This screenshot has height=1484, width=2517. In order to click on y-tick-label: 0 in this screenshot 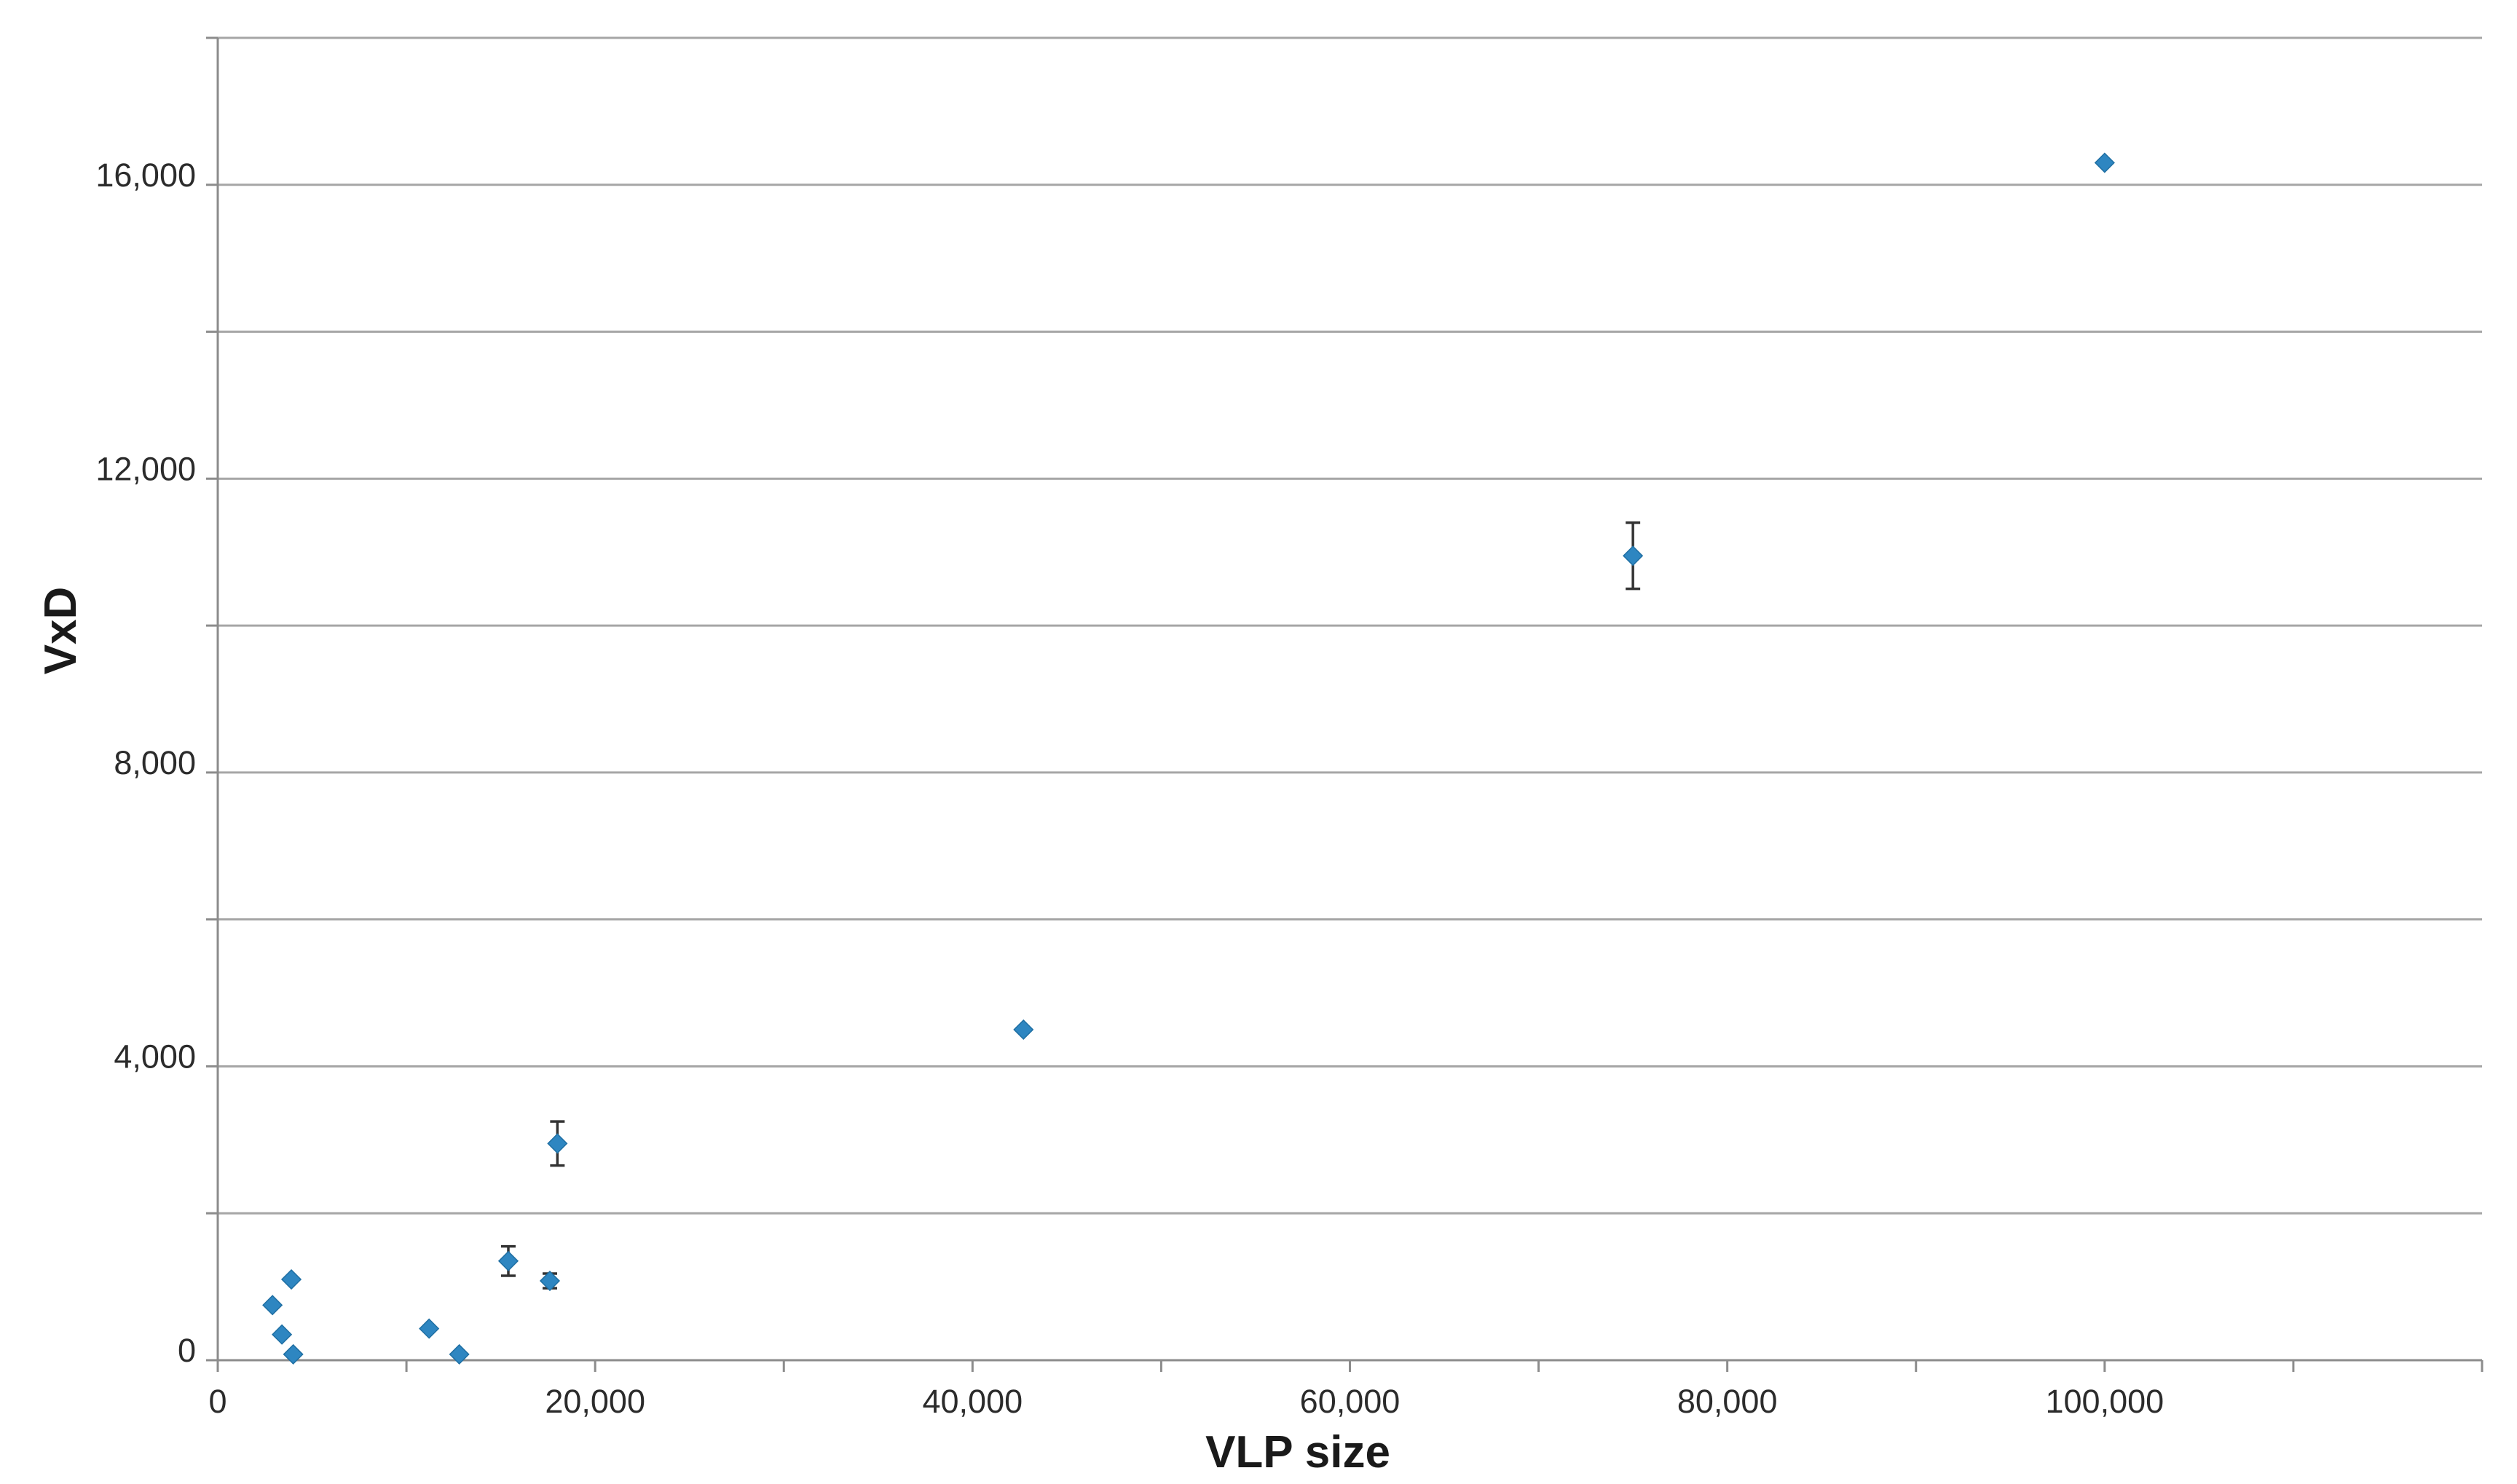, I will do `click(187, 1350)`.